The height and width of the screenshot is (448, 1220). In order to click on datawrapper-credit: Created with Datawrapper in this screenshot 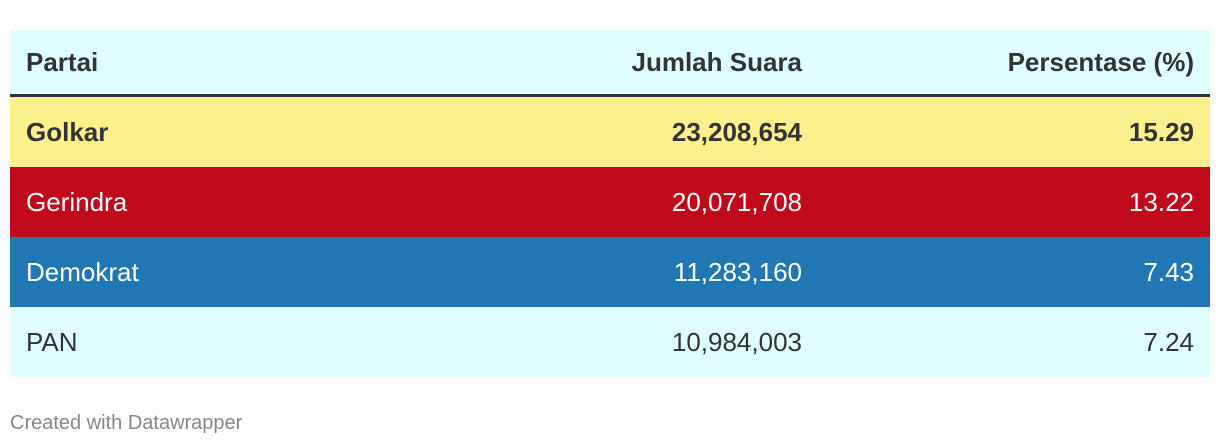, I will do `click(126, 423)`.